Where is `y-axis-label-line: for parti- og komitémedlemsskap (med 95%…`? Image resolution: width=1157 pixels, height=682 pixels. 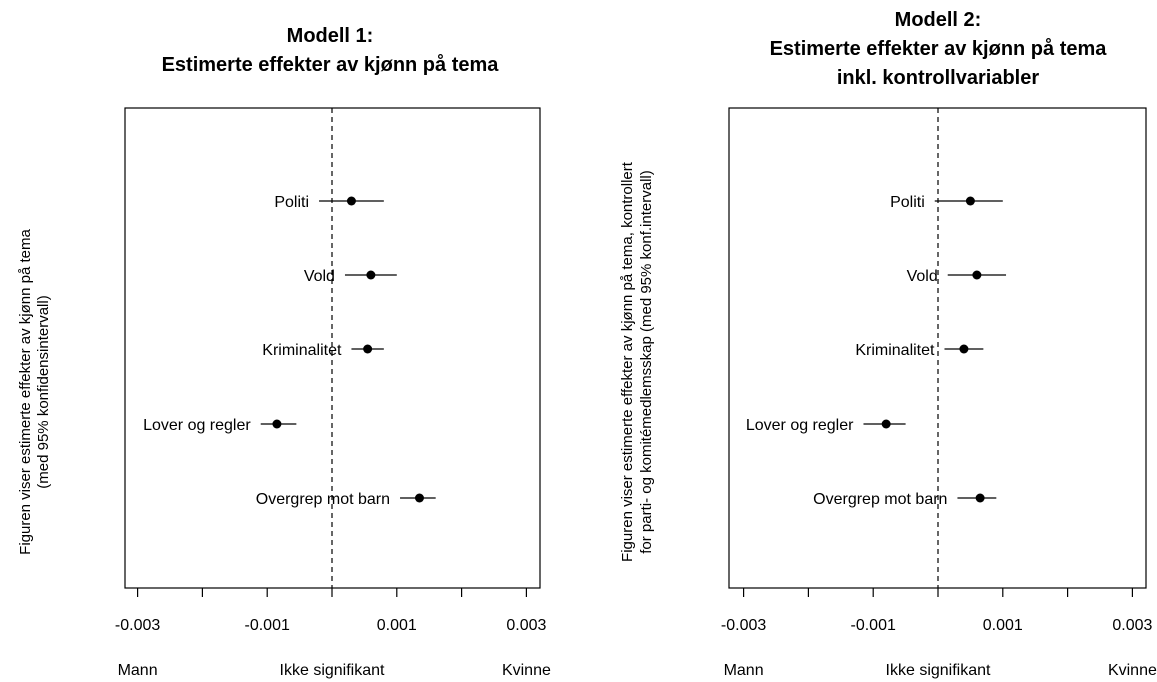 y-axis-label-line: for parti- og komitémedlemsskap (med 95%… is located at coordinates (646, 361).